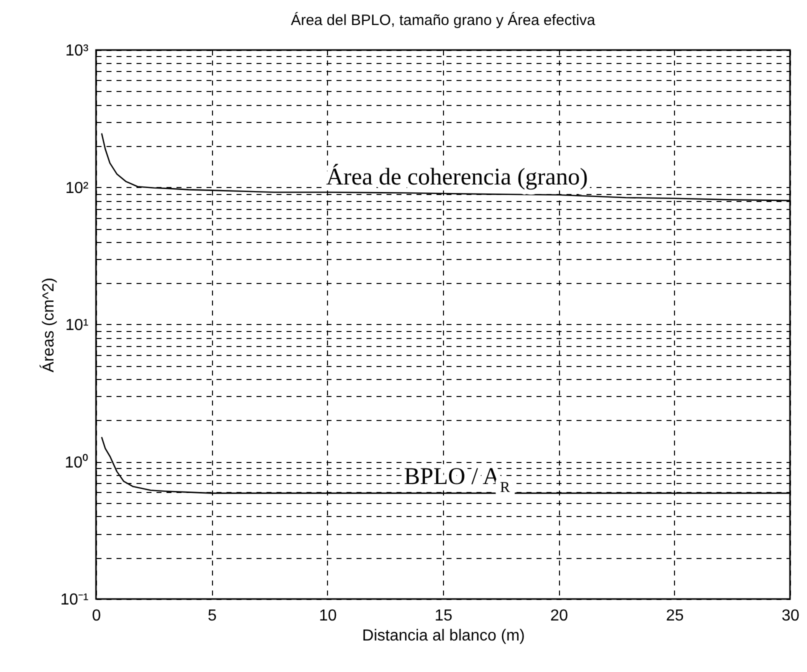  I want to click on y-tick-label: 10³, so click(77, 51).